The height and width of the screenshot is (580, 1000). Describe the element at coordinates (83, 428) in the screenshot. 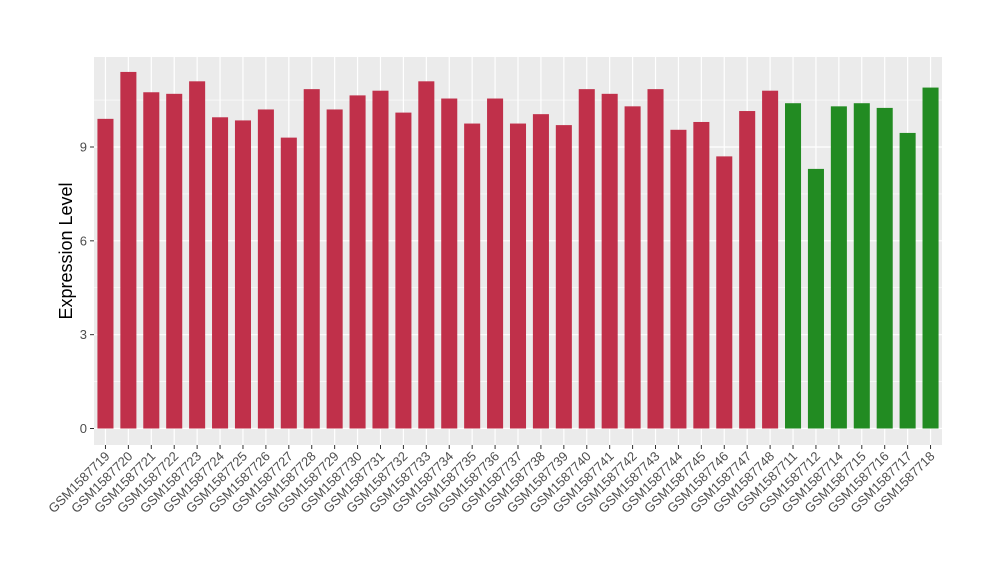

I see `y-tick-label: 0` at that location.